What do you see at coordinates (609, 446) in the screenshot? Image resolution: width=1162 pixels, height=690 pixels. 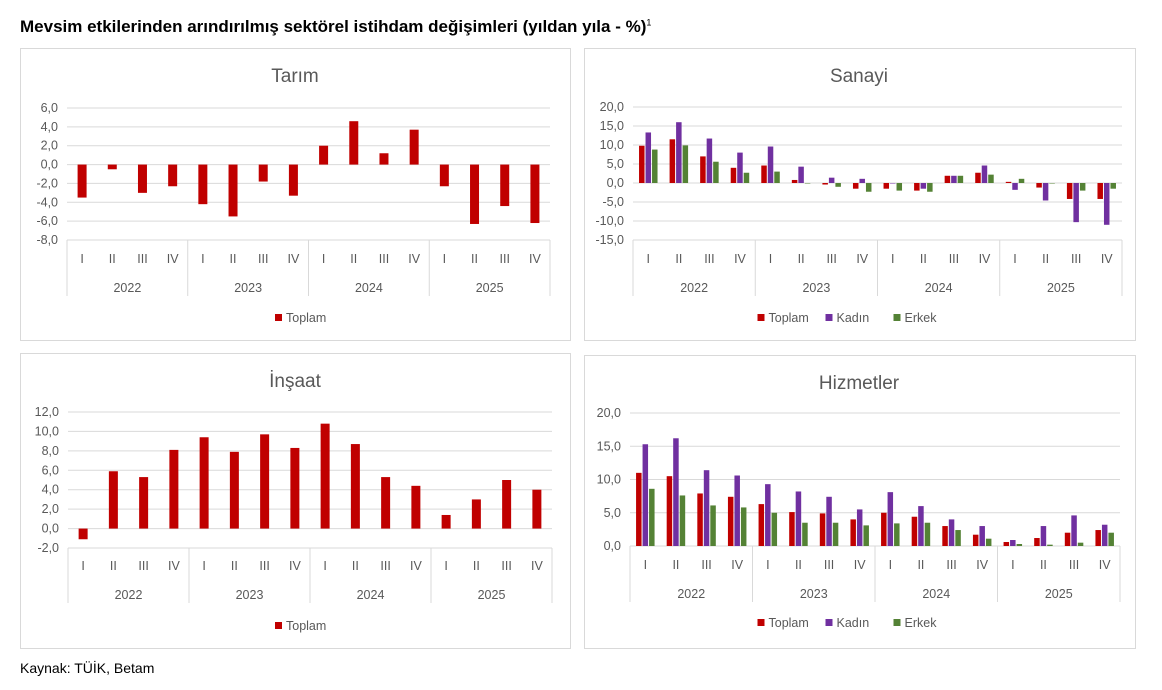 I see `y-tick-label: 15,0` at bounding box center [609, 446].